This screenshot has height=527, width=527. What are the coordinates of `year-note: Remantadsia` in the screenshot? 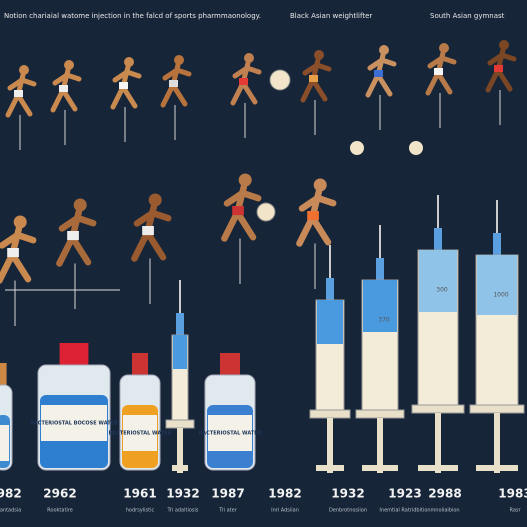 It's located at (10, 511).